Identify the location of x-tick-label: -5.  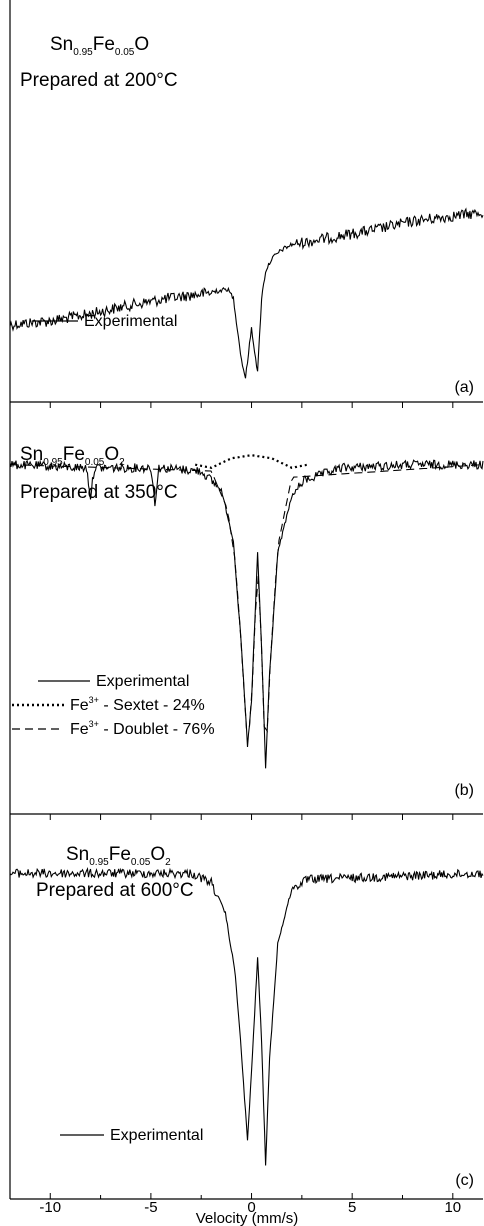
(150, 1207).